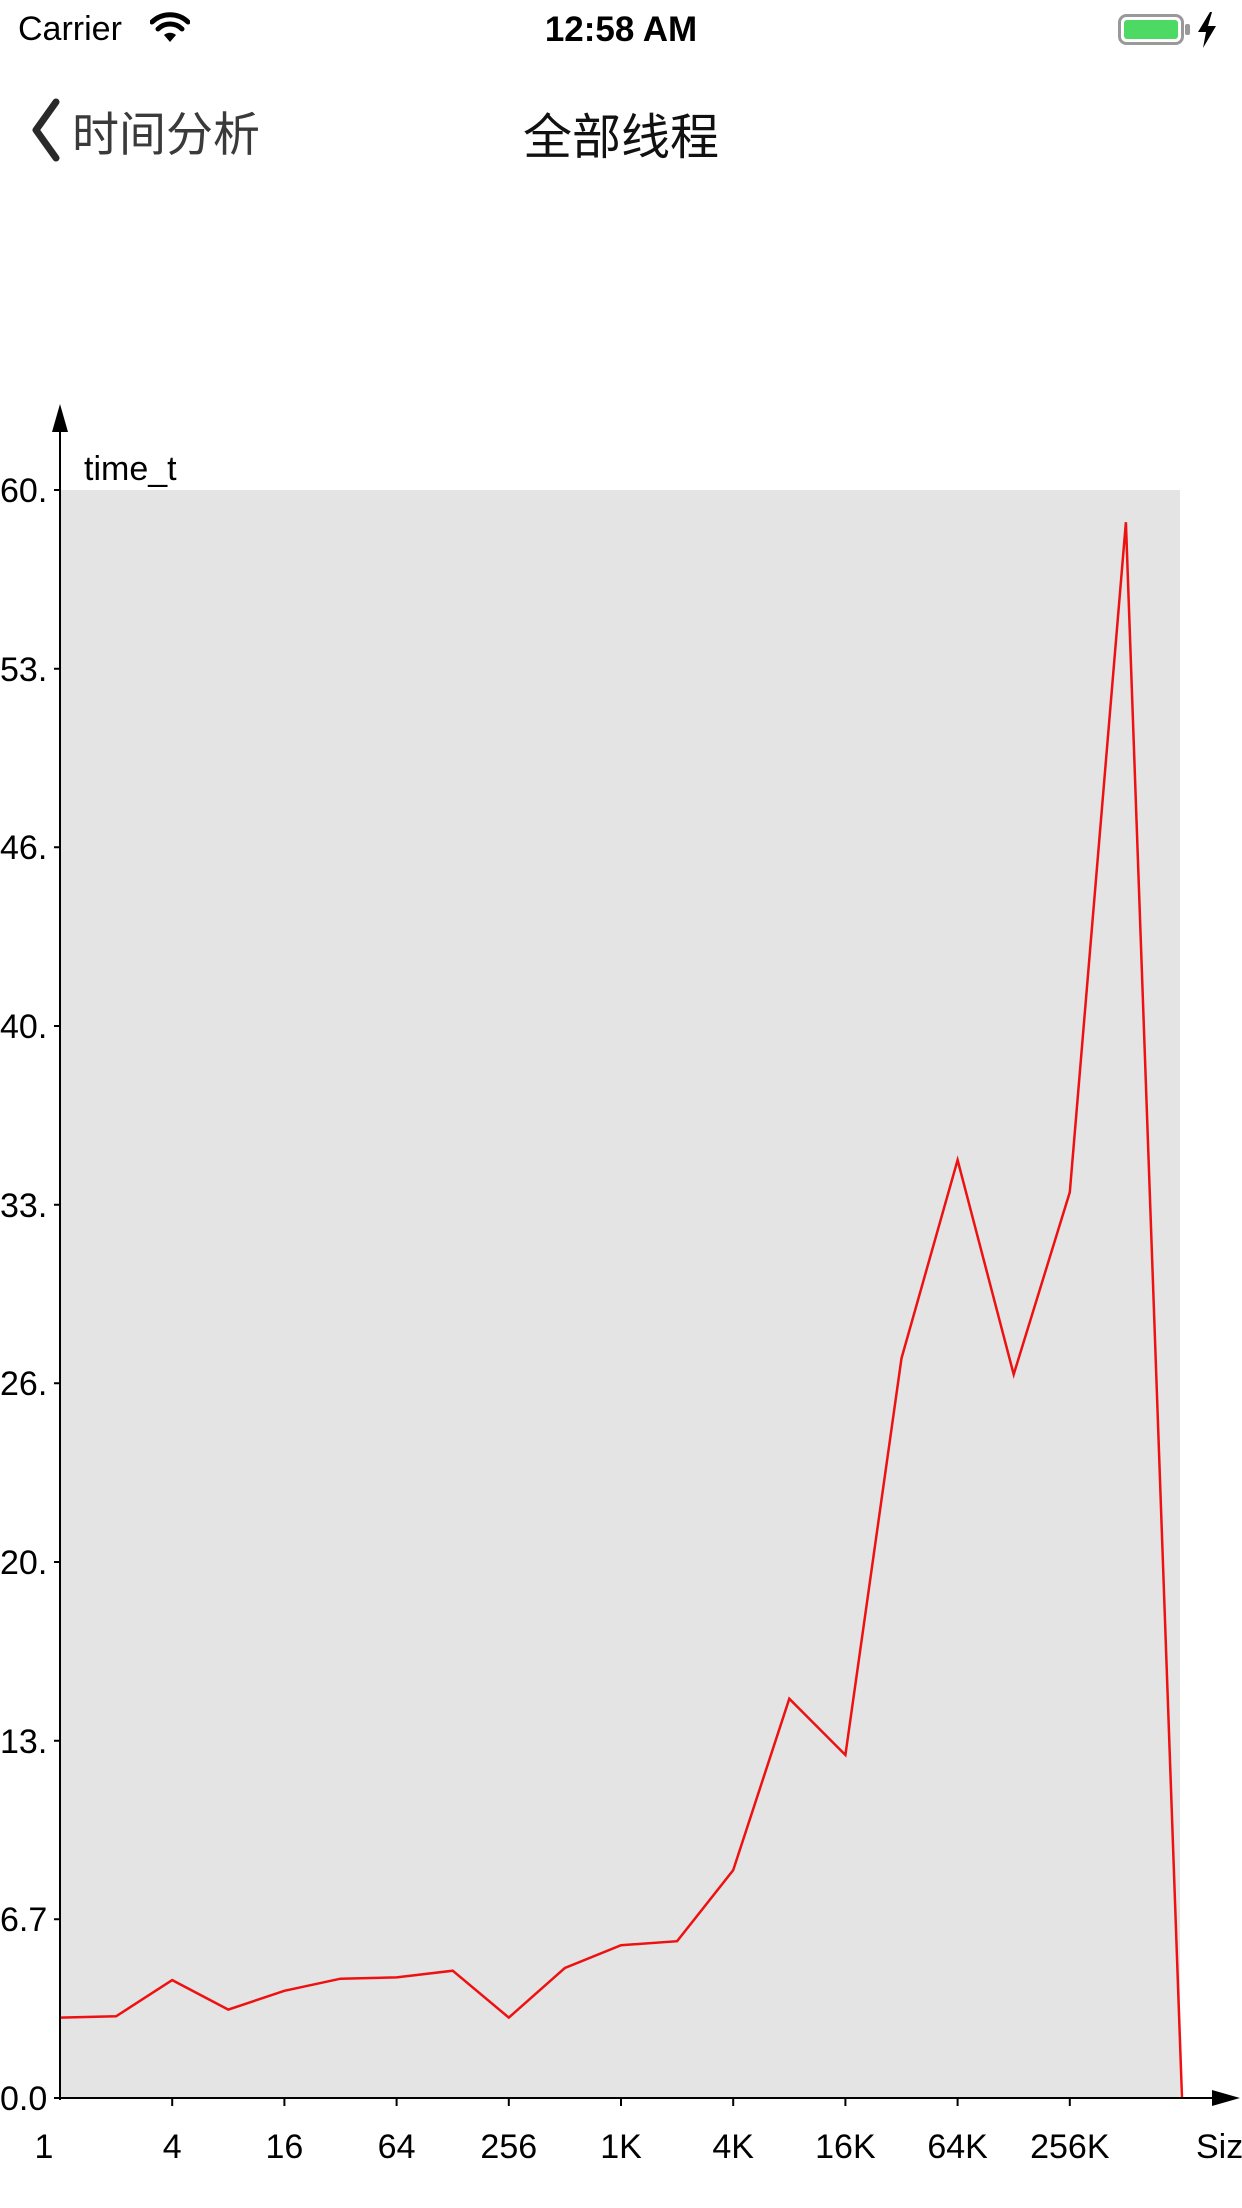 The height and width of the screenshot is (2208, 1242). Describe the element at coordinates (733, 2147) in the screenshot. I see `x-tick-label: 4K` at that location.